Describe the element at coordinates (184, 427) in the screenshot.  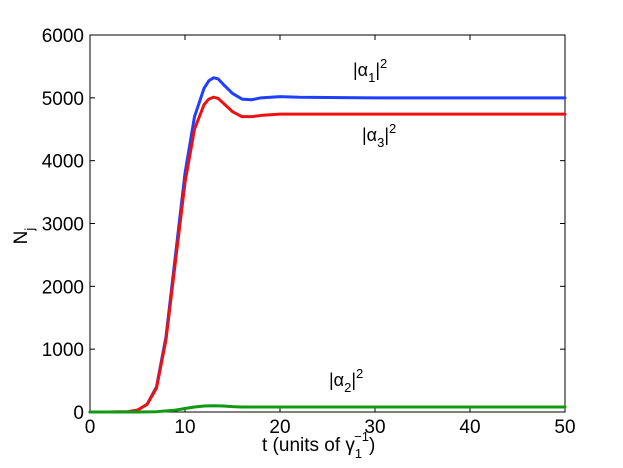
I see `x-tick-label: 10` at that location.